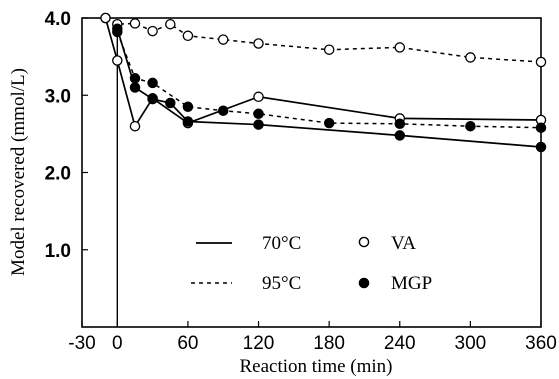 Image resolution: width=559 pixels, height=379 pixels. Describe the element at coordinates (58, 174) in the screenshot. I see `y-tick-label: 2.0` at that location.